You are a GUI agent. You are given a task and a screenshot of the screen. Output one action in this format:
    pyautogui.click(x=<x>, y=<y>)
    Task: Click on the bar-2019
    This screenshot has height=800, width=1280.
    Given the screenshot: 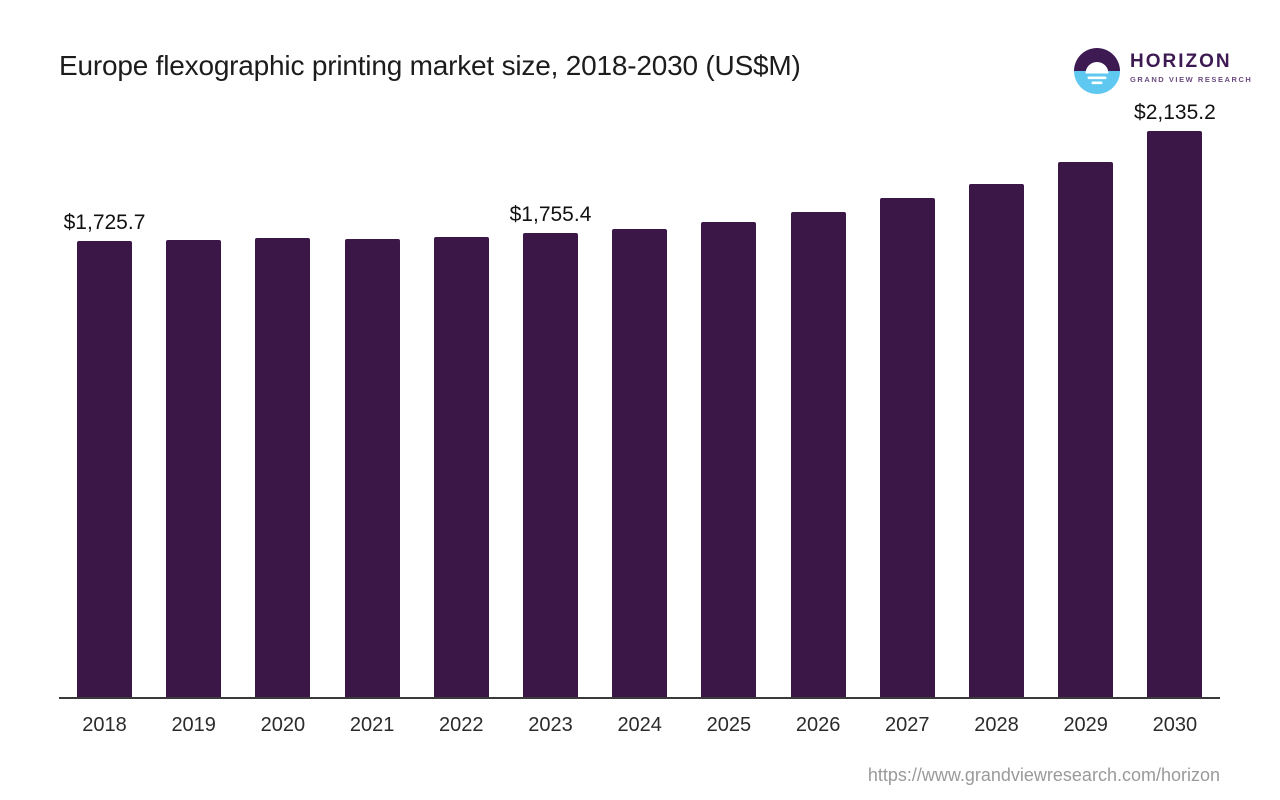 What is the action you would take?
    pyautogui.click(x=194, y=468)
    